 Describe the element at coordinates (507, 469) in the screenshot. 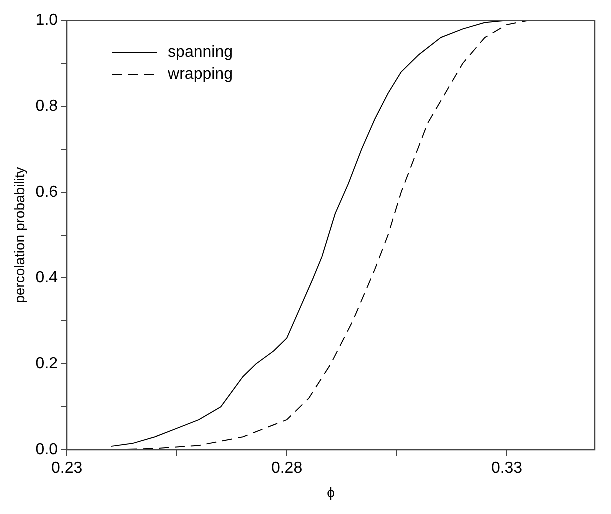

I see `x-tick-label: 0.33` at that location.